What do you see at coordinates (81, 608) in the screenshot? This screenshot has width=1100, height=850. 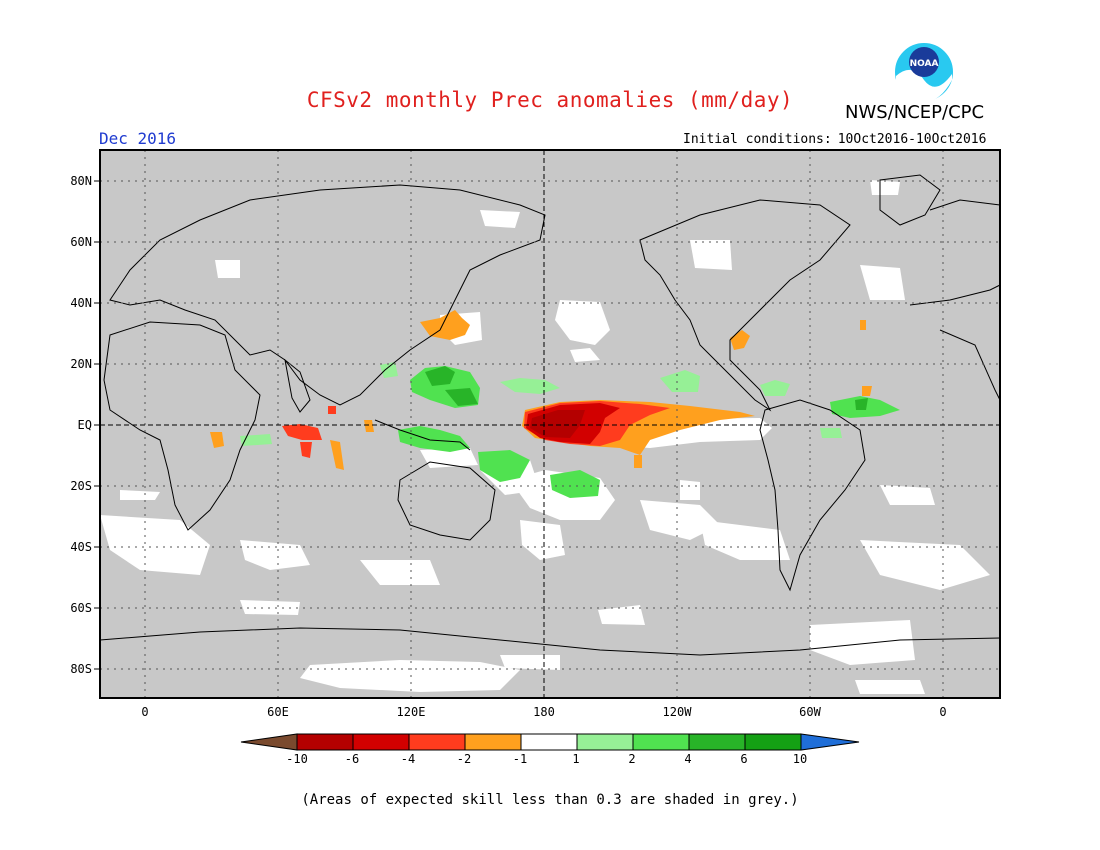 I see `lat-label: 60S` at bounding box center [81, 608].